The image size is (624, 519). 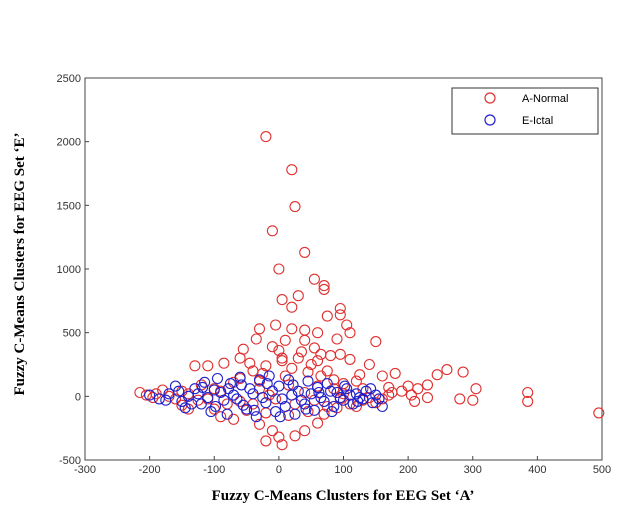 I want to click on x-tick-label: -300, so click(x=85, y=470).